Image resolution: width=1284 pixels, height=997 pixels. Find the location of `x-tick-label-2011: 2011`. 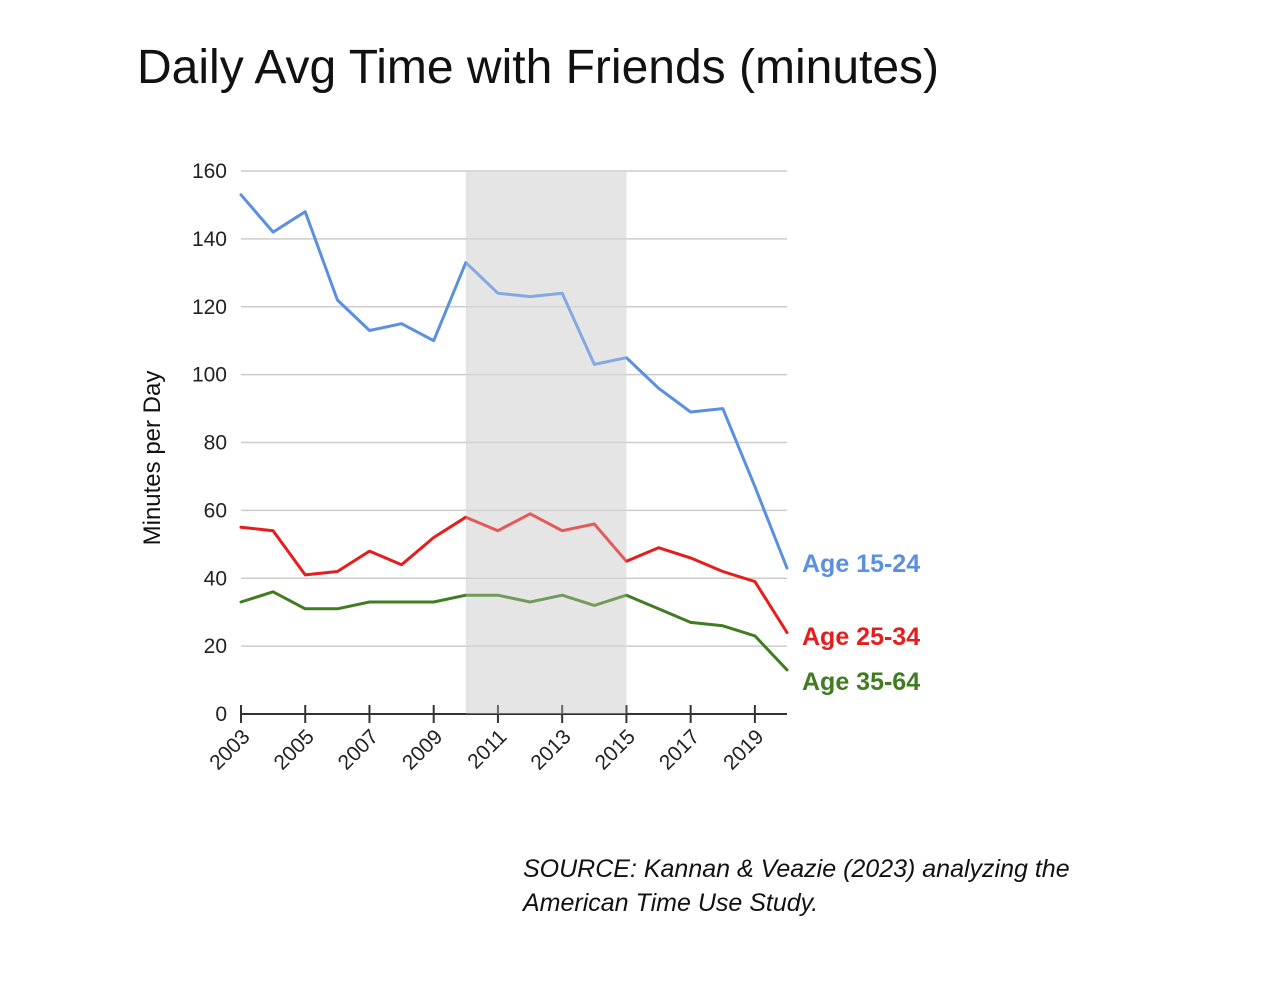

x-tick-label-2011: 2011 is located at coordinates (487, 749).